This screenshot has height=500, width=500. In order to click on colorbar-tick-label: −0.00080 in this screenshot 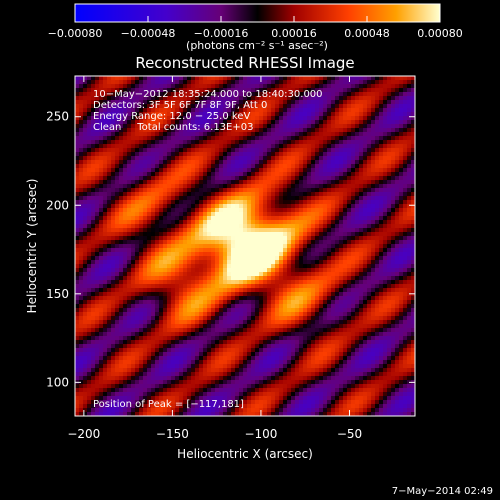, I will do `click(75, 33)`.